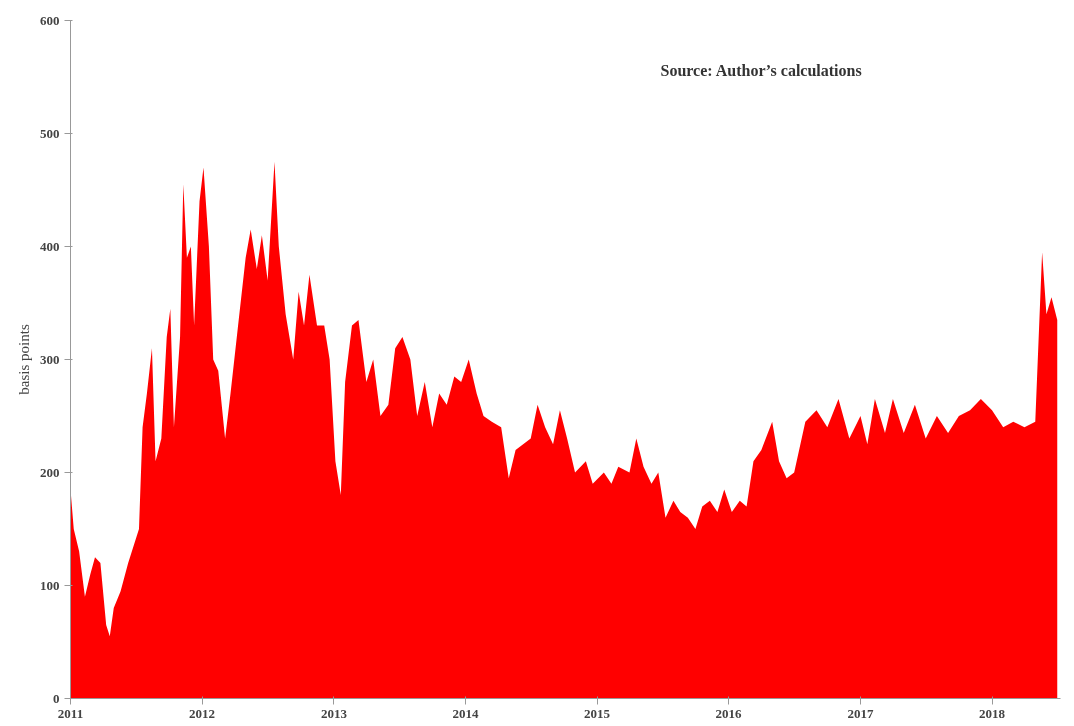 This screenshot has height=726, width=1074. What do you see at coordinates (50, 472) in the screenshot?
I see `y-tick-label: 200` at bounding box center [50, 472].